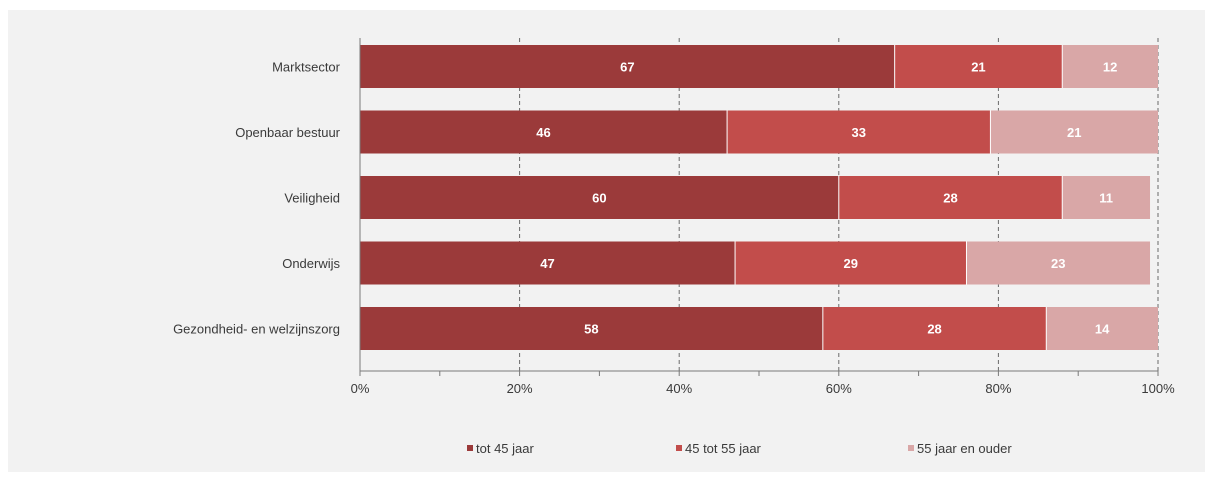 The width and height of the screenshot is (1214, 479). Describe the element at coordinates (839, 388) in the screenshot. I see `x-tick-label: 60%` at that location.